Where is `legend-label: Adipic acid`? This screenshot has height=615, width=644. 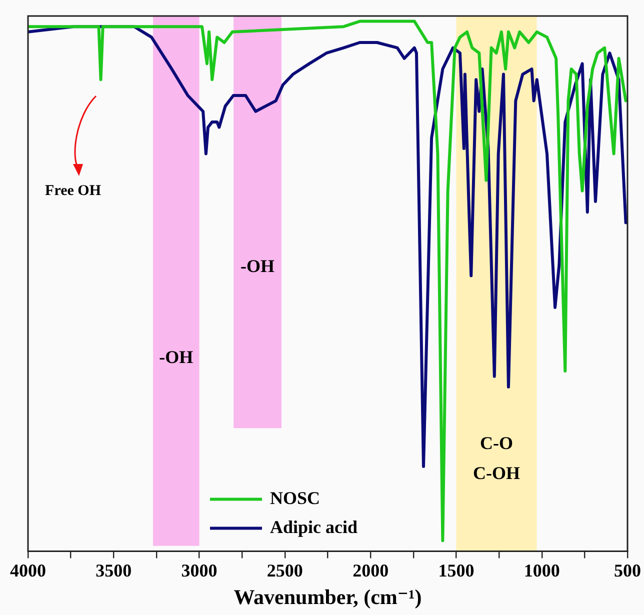 legend-label: Adipic acid is located at coordinates (314, 526).